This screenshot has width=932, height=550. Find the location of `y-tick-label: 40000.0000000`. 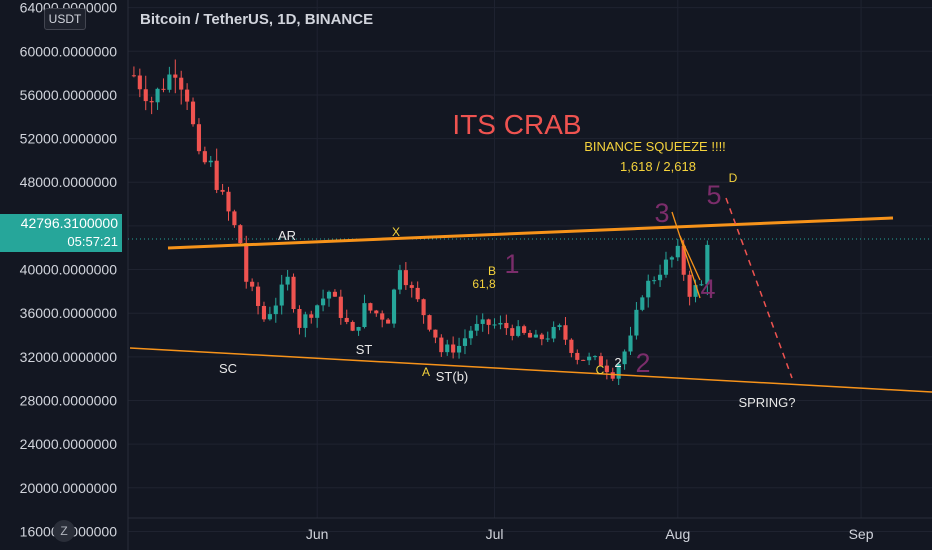

y-tick-label: 40000.0000000 is located at coordinates (69, 270).